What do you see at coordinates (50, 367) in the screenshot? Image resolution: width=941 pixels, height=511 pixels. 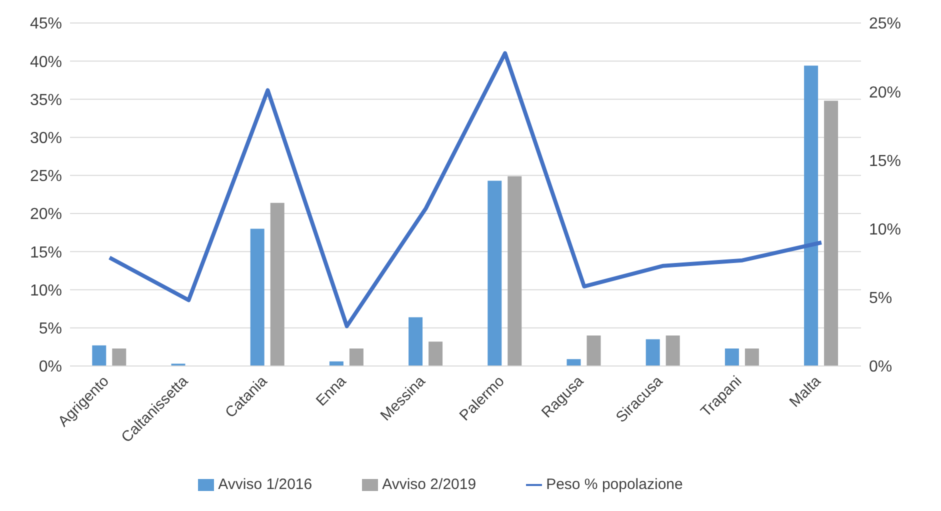 I see `y-tick-label: 0%` at bounding box center [50, 367].